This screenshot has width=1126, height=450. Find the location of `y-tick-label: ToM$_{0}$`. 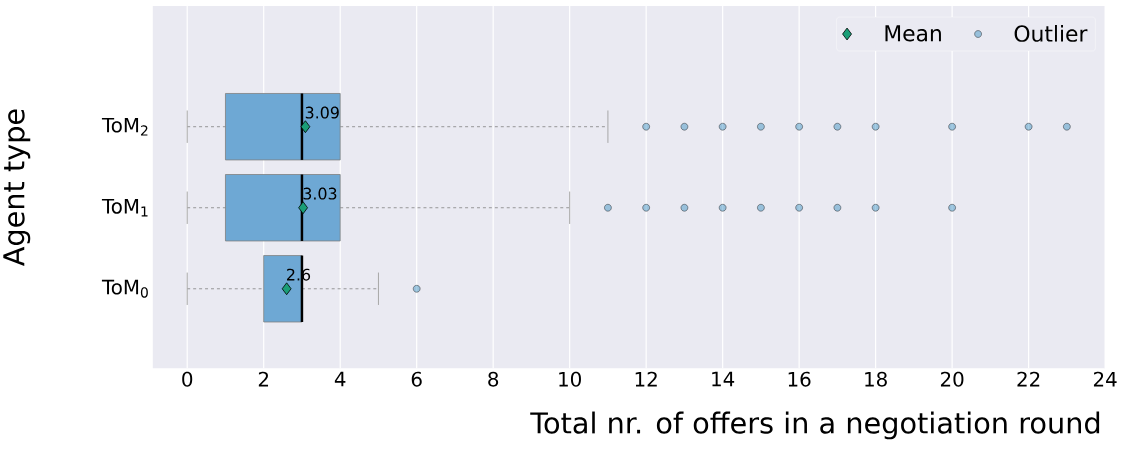

y-tick-label: ToM$_{0}$ is located at coordinates (124, 288).